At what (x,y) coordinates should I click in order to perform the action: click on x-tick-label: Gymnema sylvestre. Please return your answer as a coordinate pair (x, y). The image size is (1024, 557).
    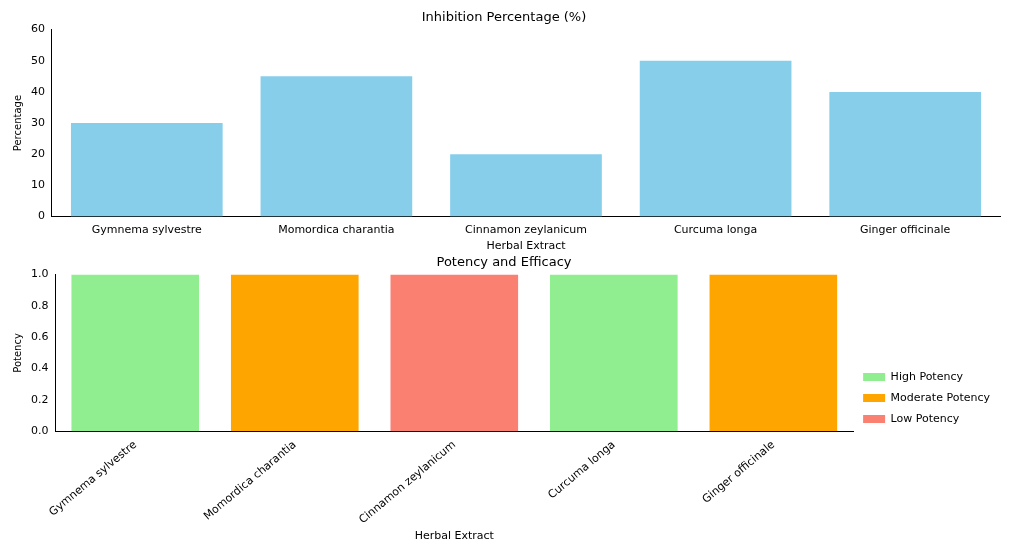
    Looking at the image, I should click on (147, 230).